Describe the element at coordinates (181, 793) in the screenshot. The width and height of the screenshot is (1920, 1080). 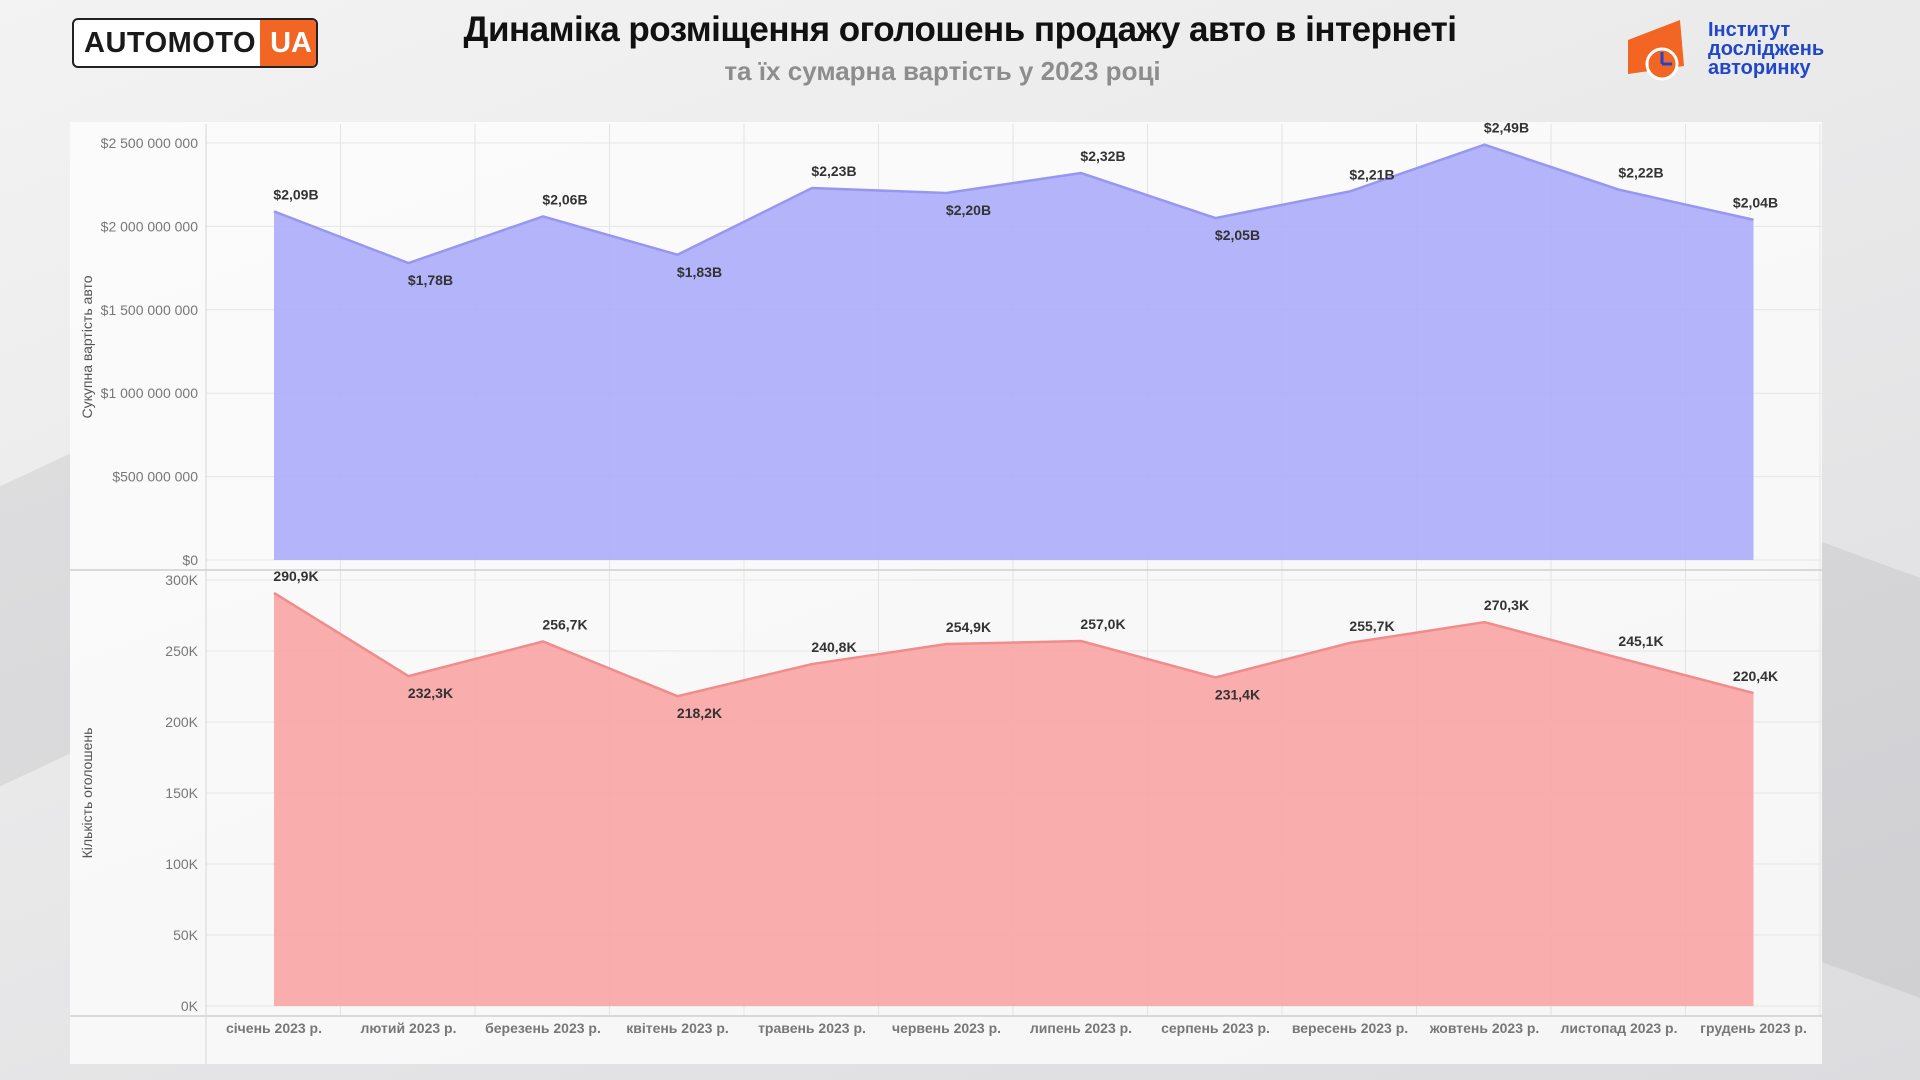
I see `count-ytick-label: 150K` at that location.